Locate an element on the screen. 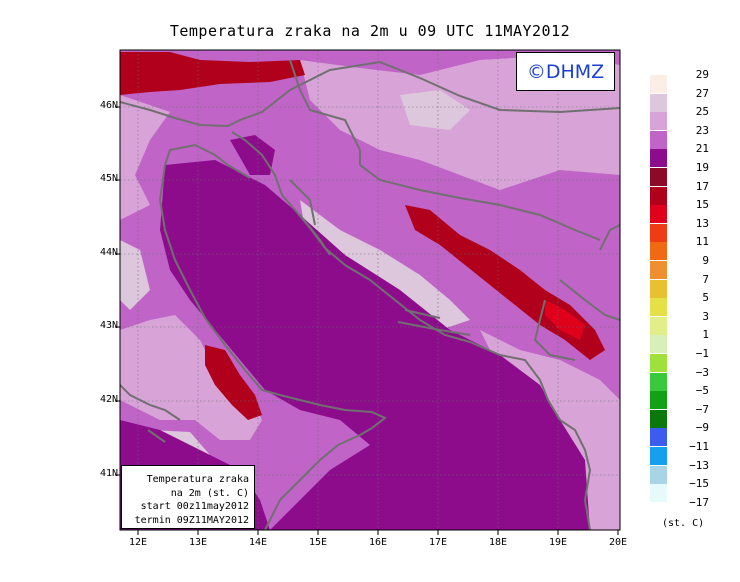 The width and height of the screenshot is (740, 582). lon-label: 17E is located at coordinates (438, 542).